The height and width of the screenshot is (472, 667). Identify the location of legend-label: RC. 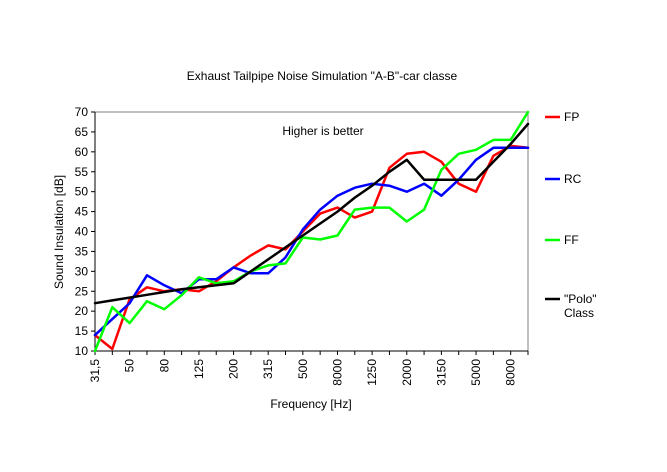
(573, 179).